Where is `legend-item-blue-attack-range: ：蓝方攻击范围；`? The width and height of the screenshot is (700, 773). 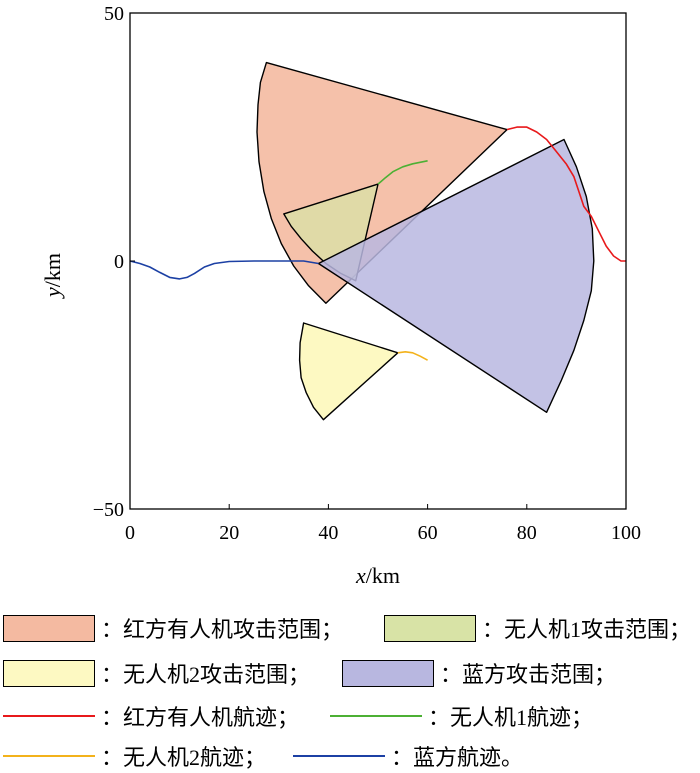 legend-item-blue-attack-range: ：蓝方攻击范围； is located at coordinates (479, 673).